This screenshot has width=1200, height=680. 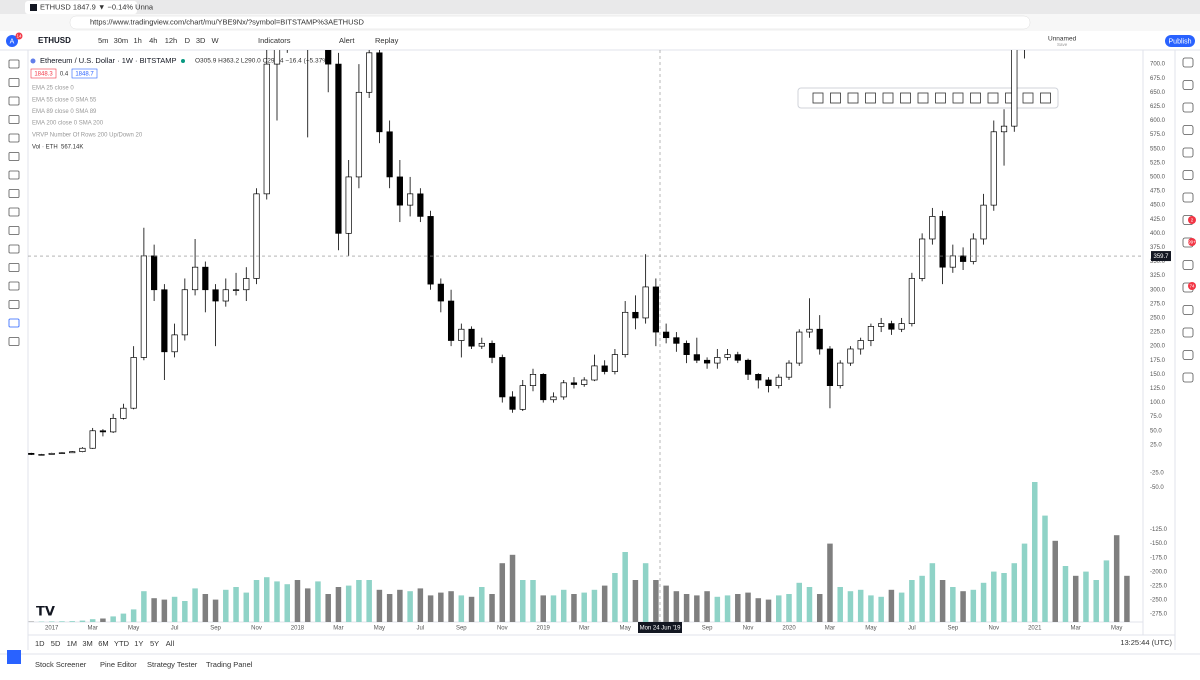 What do you see at coordinates (347, 40) in the screenshot?
I see `alert-button: Alert` at bounding box center [347, 40].